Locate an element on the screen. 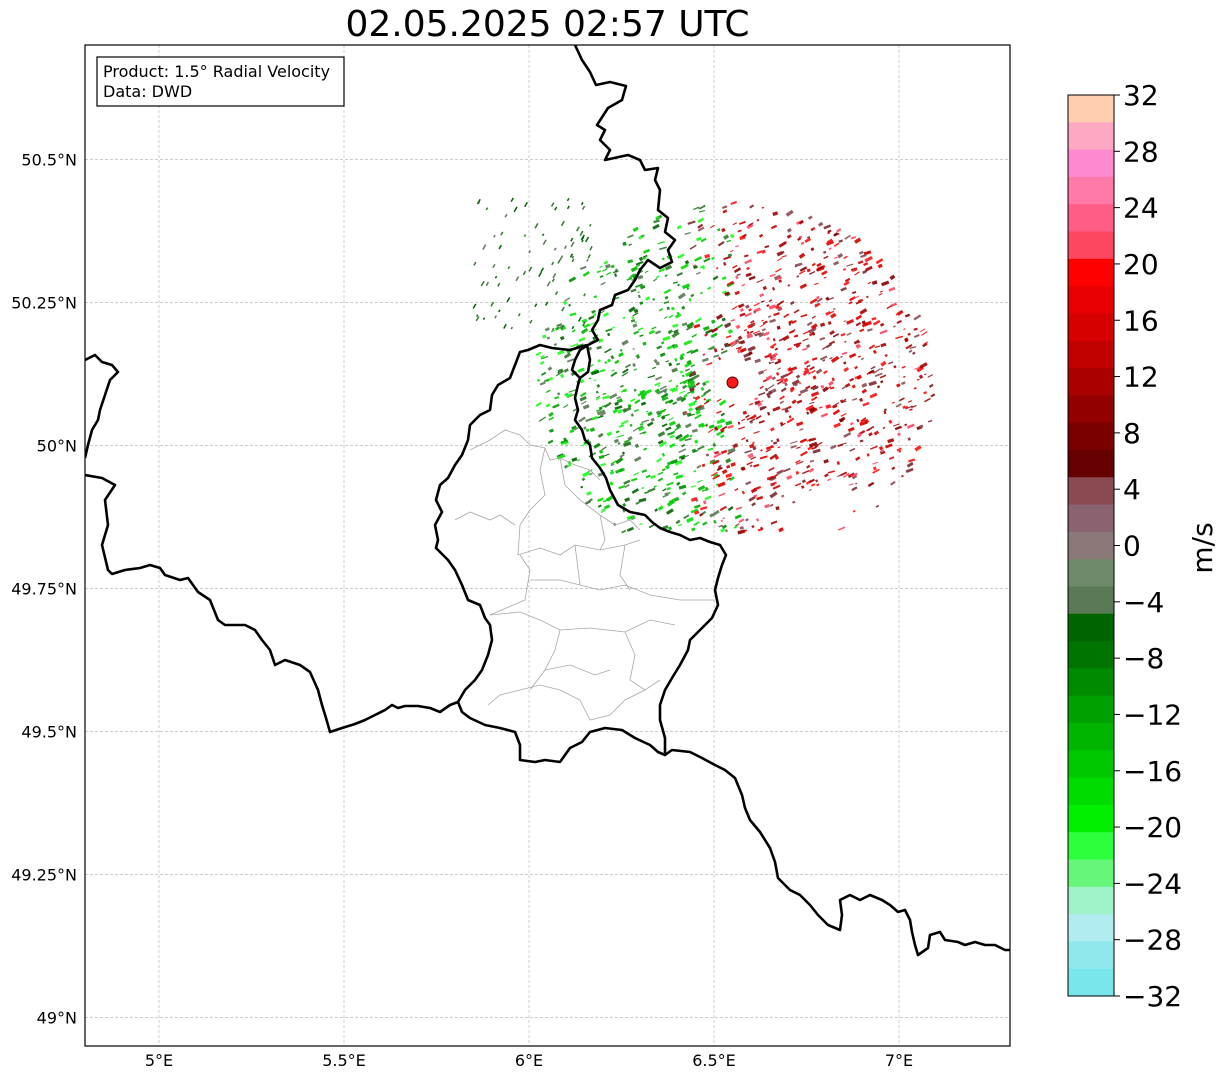 The image size is (1225, 1081). colorbar-segment is located at coordinates (1091, 300).